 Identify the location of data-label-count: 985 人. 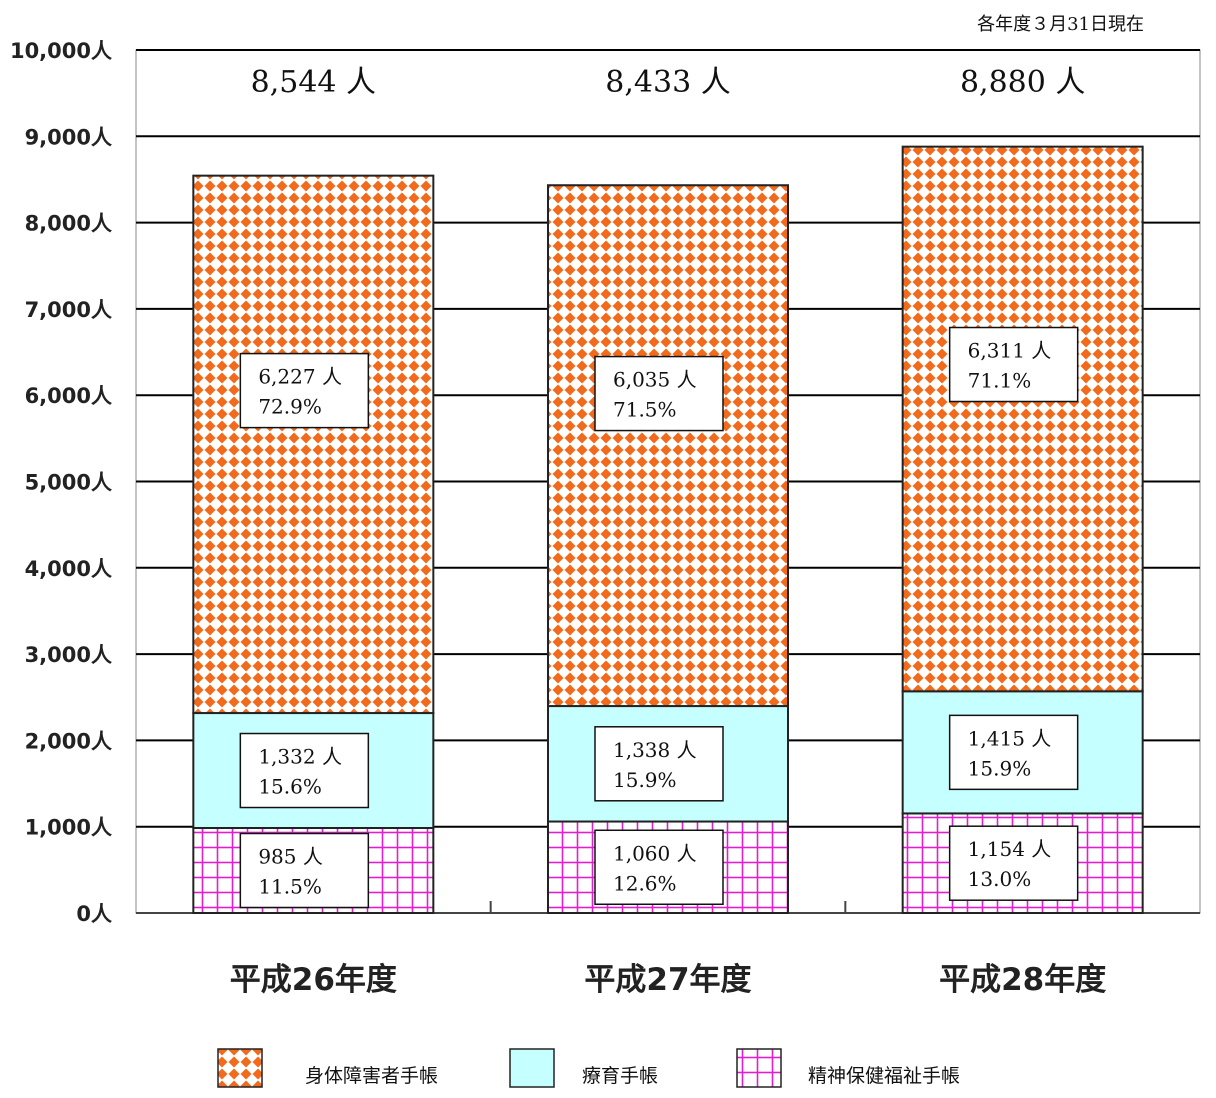
(290, 856).